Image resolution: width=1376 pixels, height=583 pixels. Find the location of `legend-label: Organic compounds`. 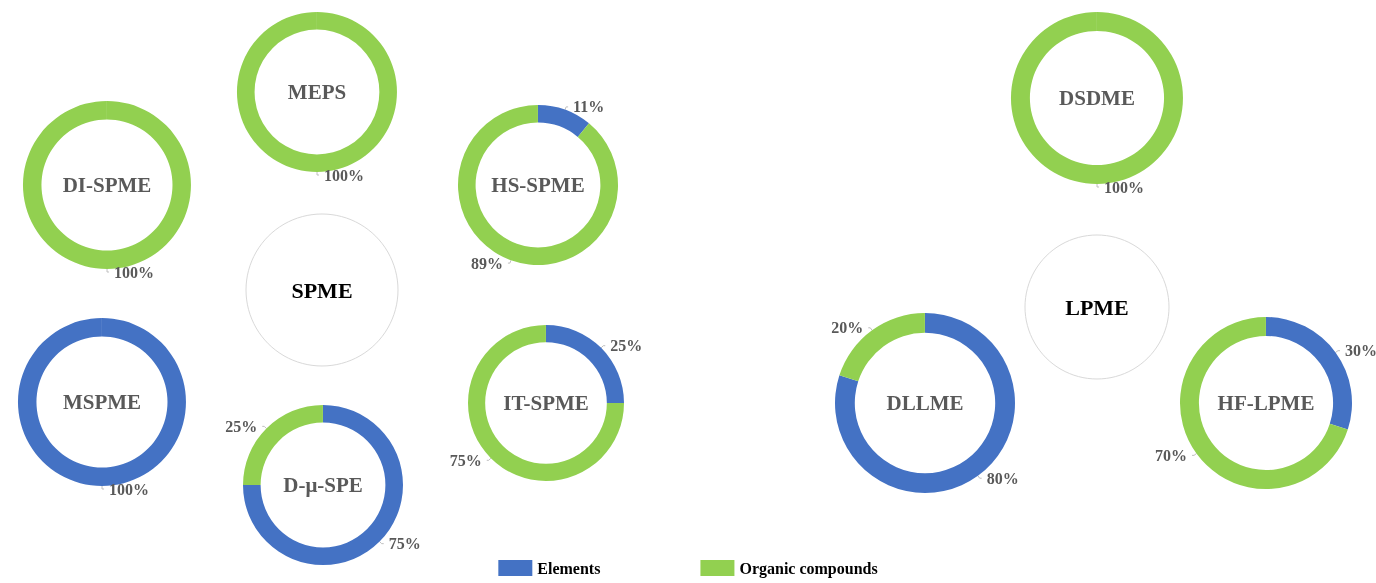

legend-label: Organic compounds is located at coordinates (808, 568).